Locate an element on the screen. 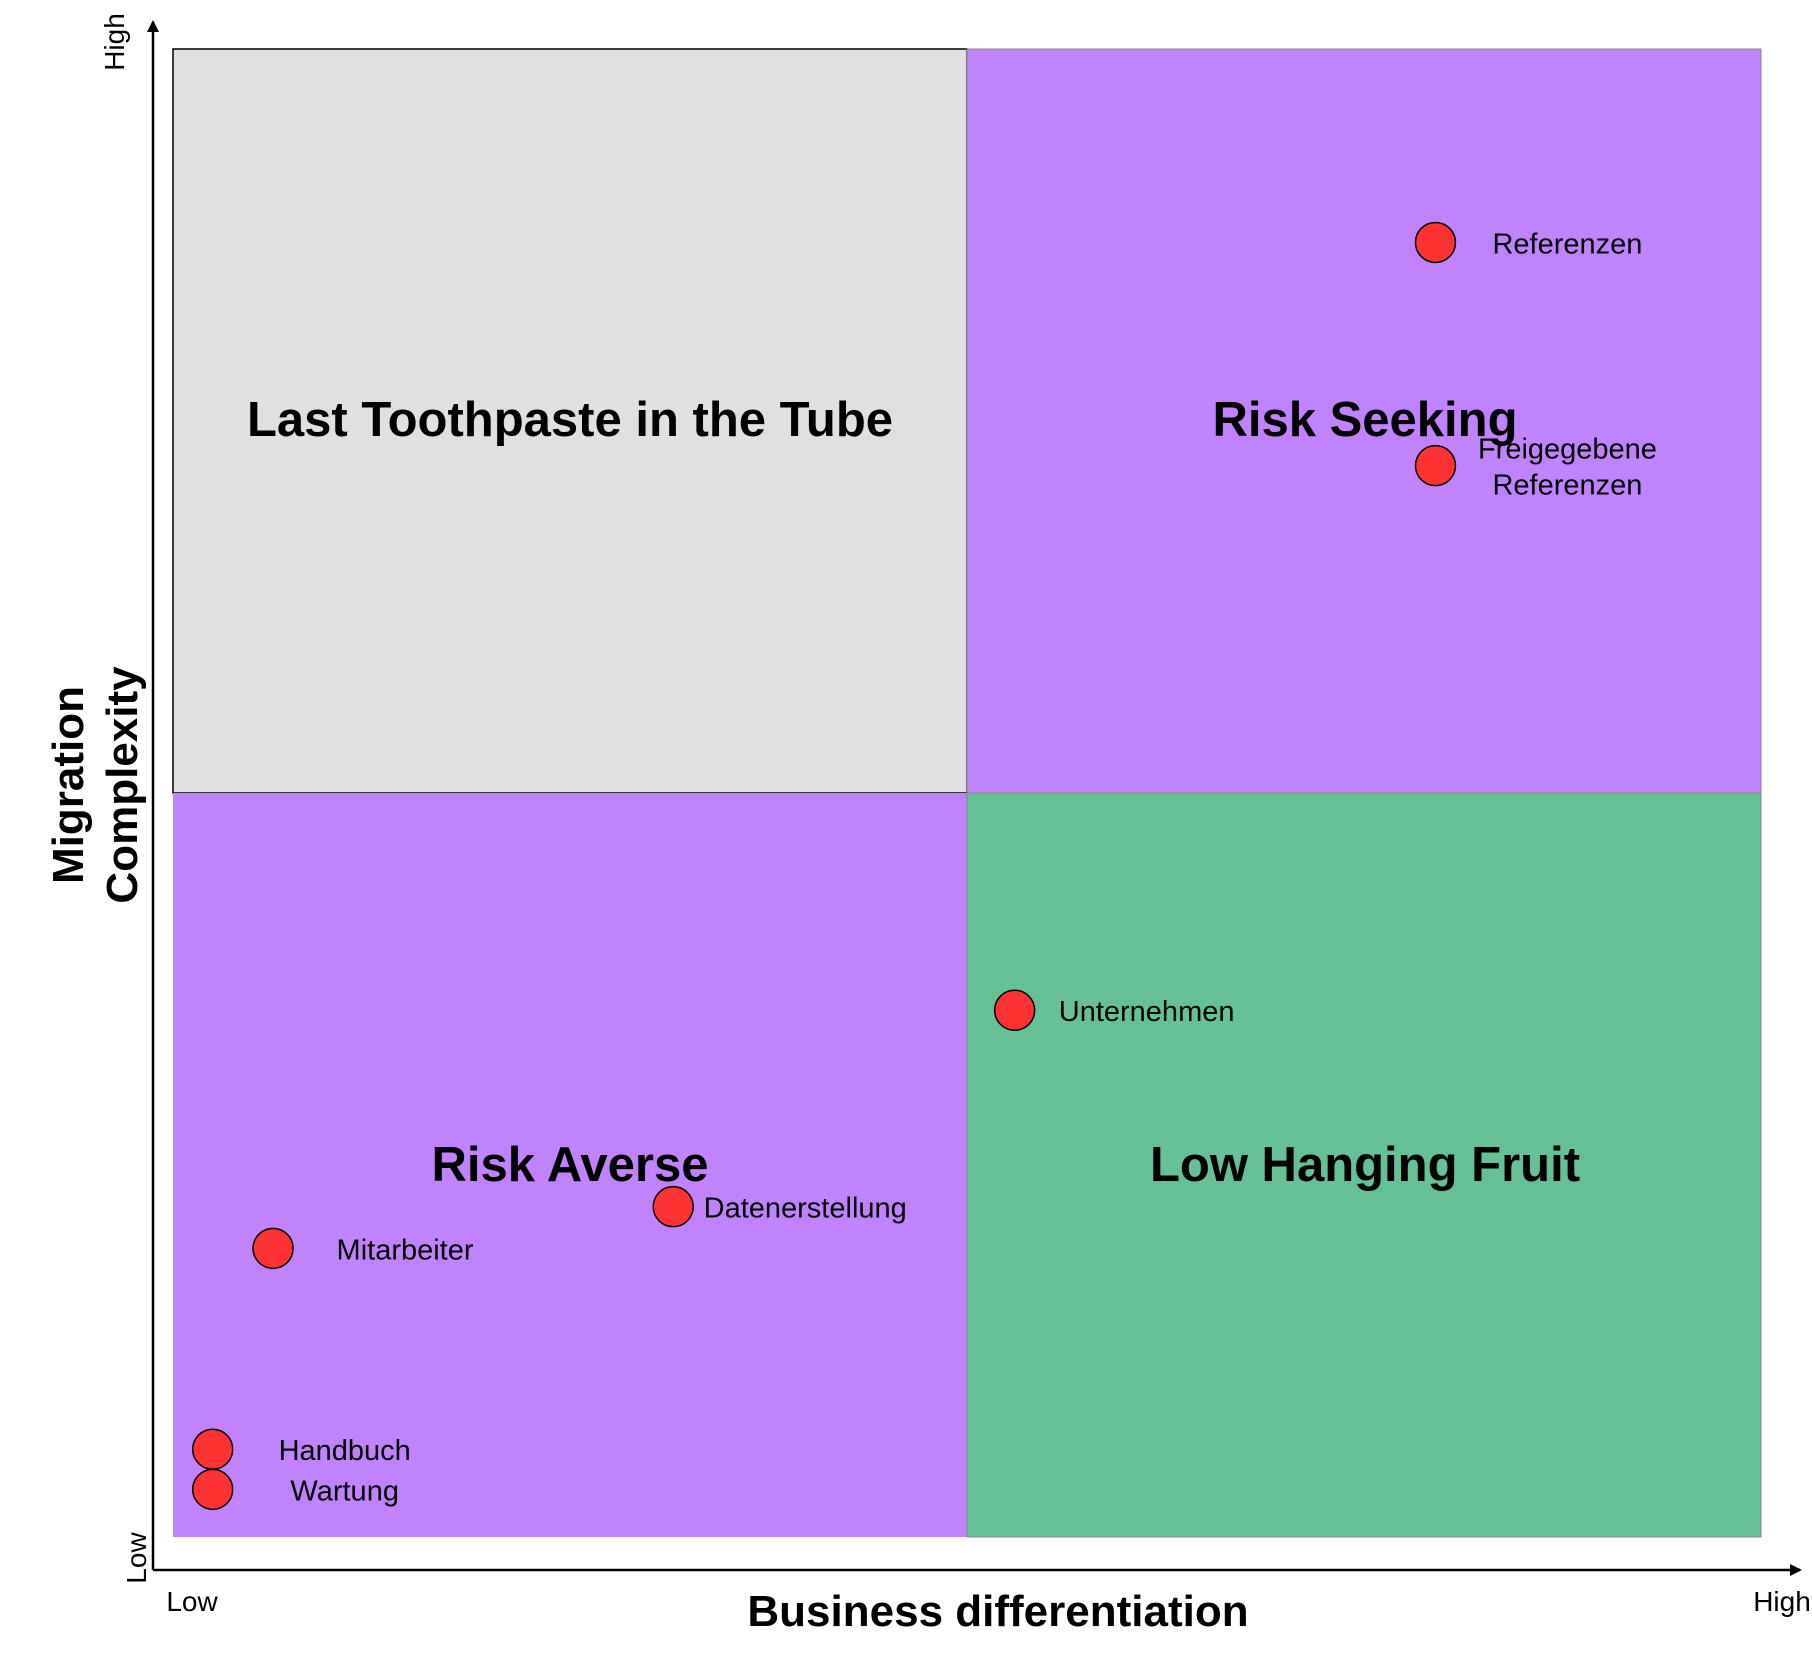 The image size is (1812, 1664). data-point-unternehmen: Unternehmen is located at coordinates (1114, 1010).